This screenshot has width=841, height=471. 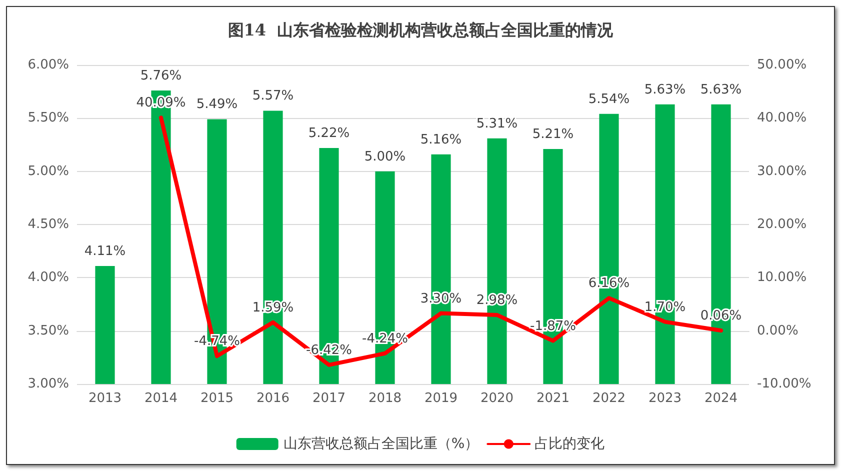 I want to click on data-label: 5.57%, so click(x=273, y=96).